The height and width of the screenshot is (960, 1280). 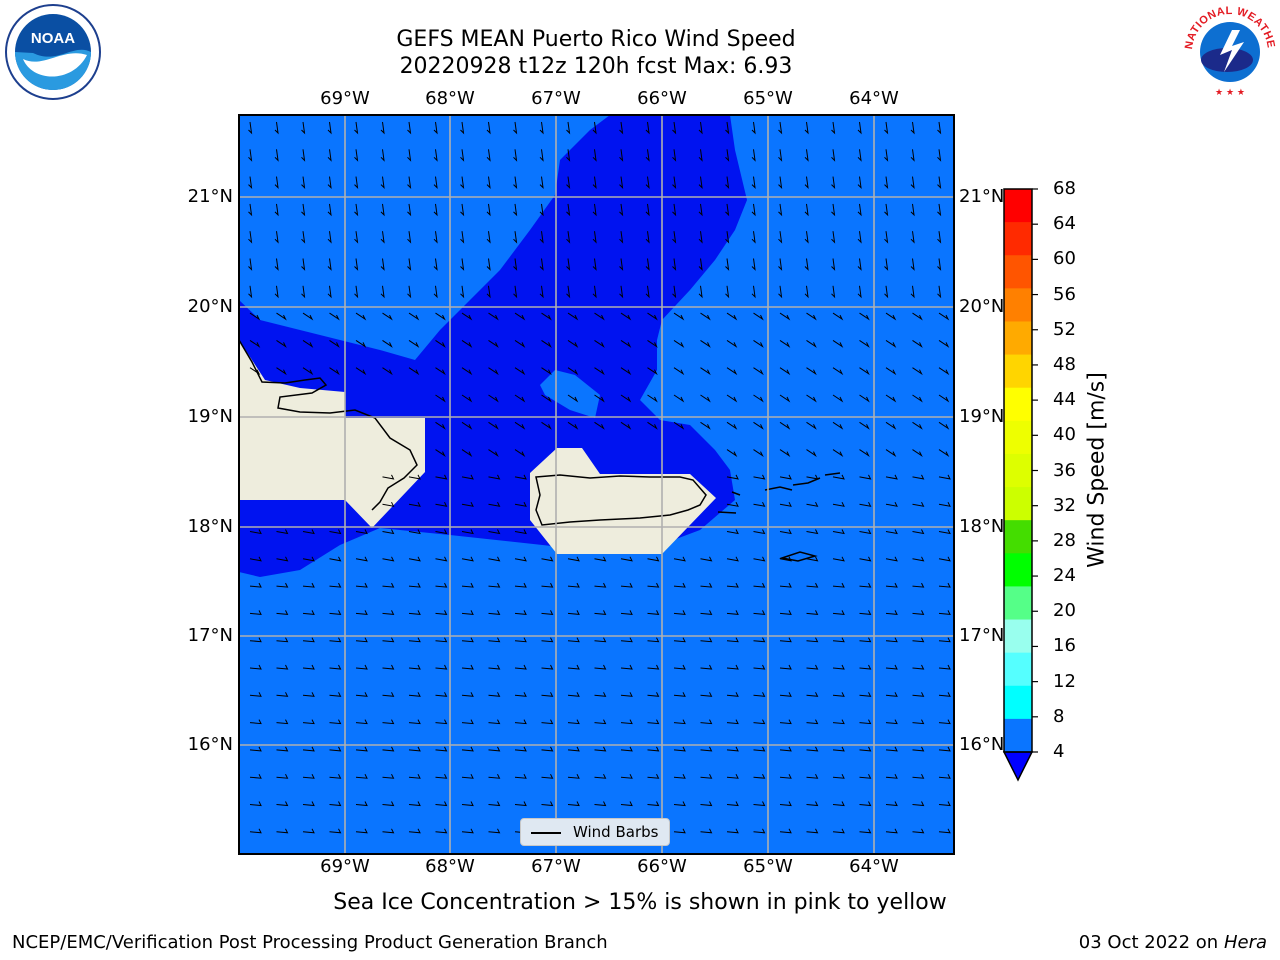 What do you see at coordinates (210, 635) in the screenshot?
I see `lat-label-left-17n: 17°N` at bounding box center [210, 635].